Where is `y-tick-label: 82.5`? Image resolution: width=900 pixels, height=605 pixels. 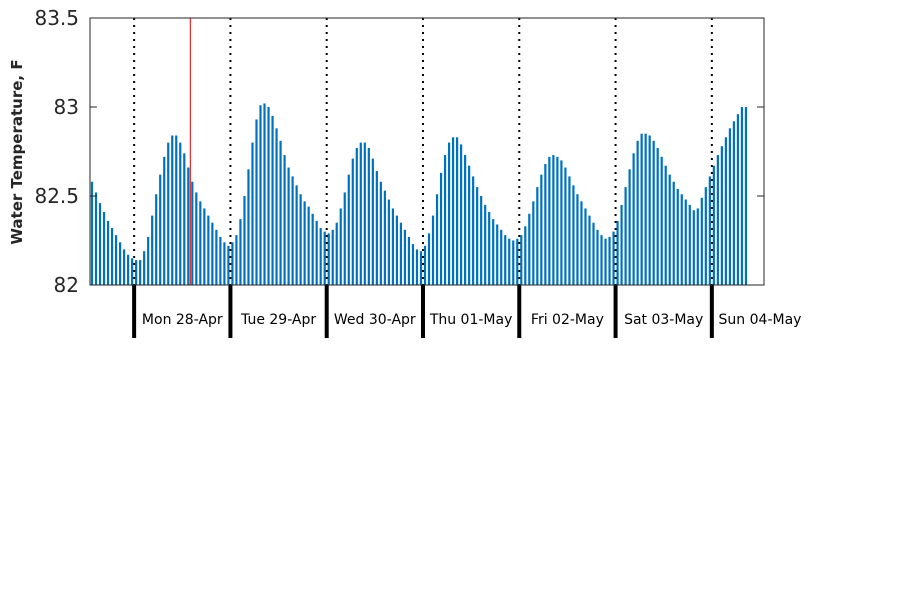 y-tick-label: 82.5 is located at coordinates (56, 196).